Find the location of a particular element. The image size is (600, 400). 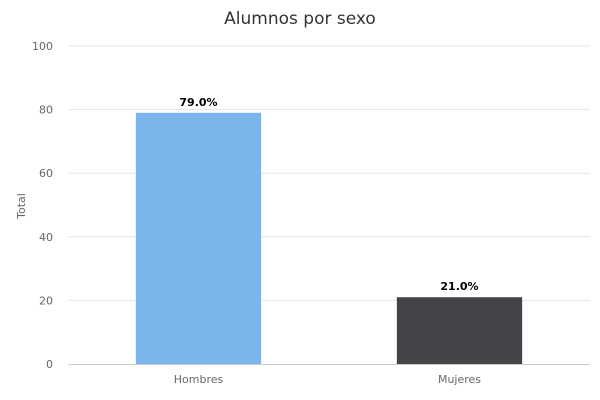

bar-mujeres is located at coordinates (459, 330).